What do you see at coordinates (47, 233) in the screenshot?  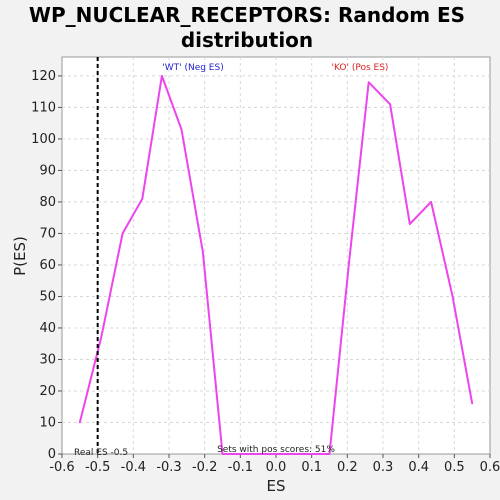 I see `y-tick-label: 70` at bounding box center [47, 233].